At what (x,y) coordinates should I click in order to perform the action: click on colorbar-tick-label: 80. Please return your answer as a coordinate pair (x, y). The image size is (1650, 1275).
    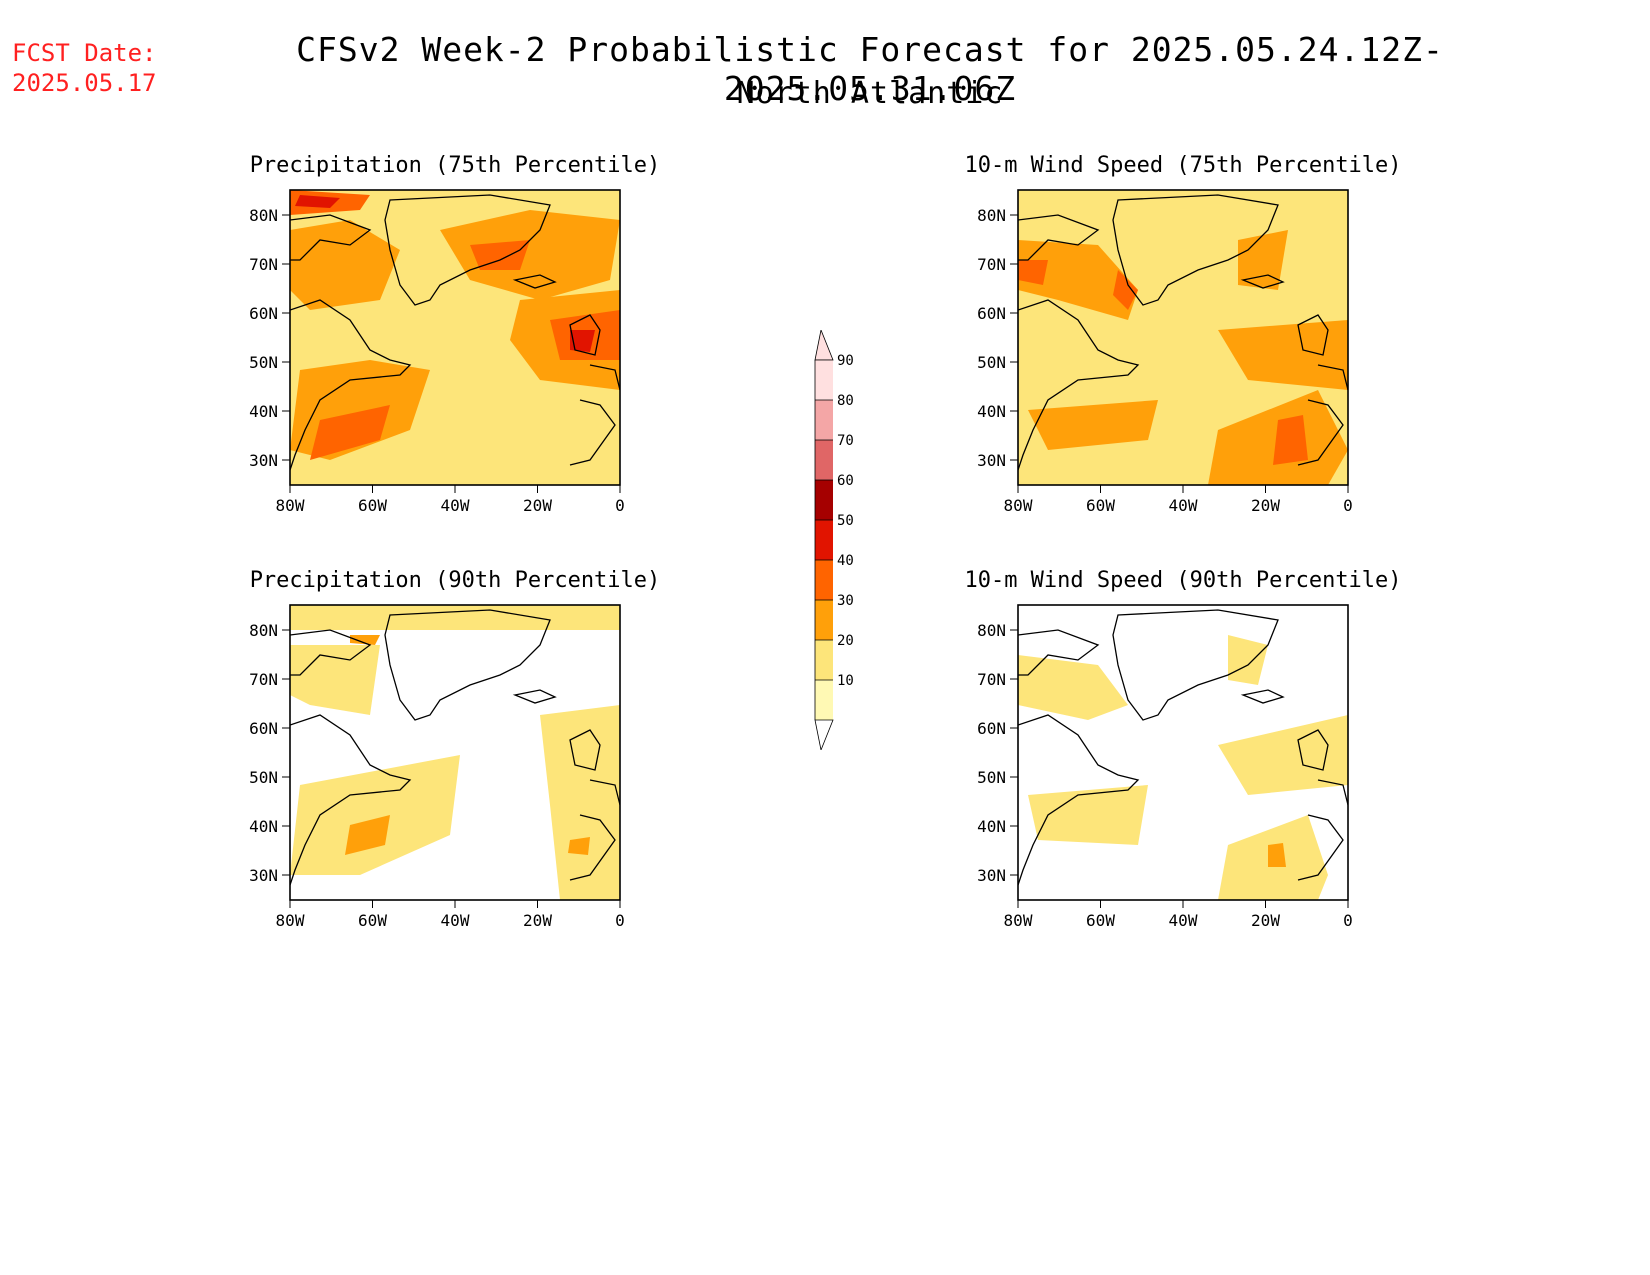
    Looking at the image, I should click on (845, 401).